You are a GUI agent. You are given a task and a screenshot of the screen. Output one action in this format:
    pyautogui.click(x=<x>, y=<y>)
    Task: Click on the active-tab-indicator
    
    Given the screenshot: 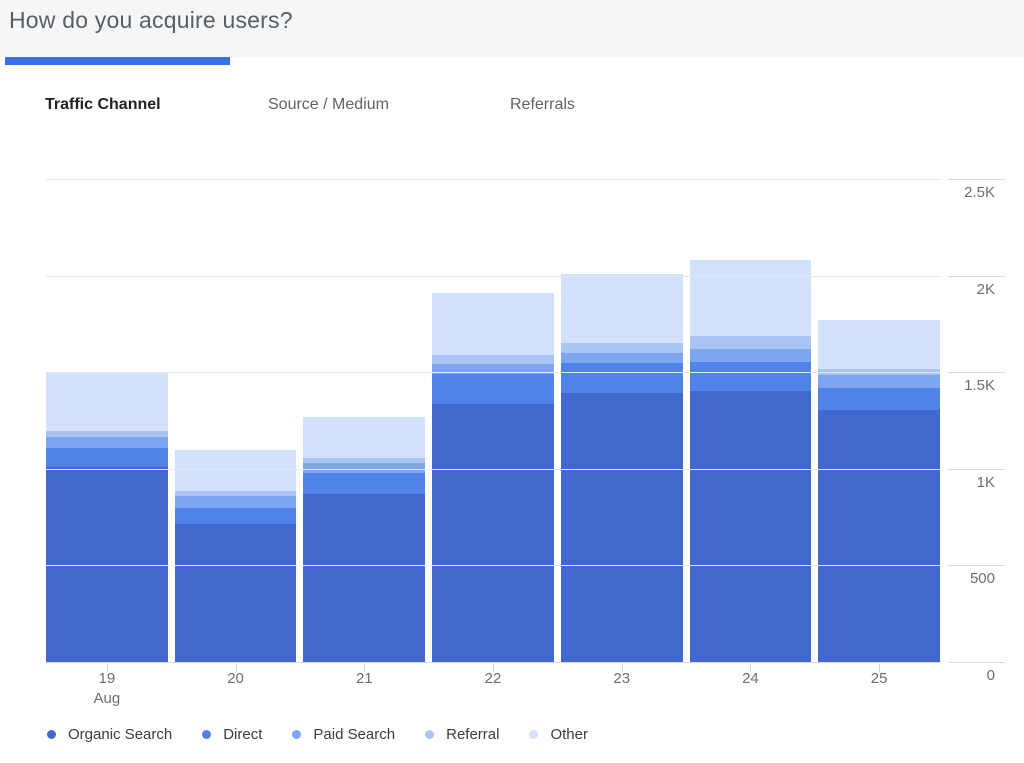 What is the action you would take?
    pyautogui.click(x=117, y=61)
    